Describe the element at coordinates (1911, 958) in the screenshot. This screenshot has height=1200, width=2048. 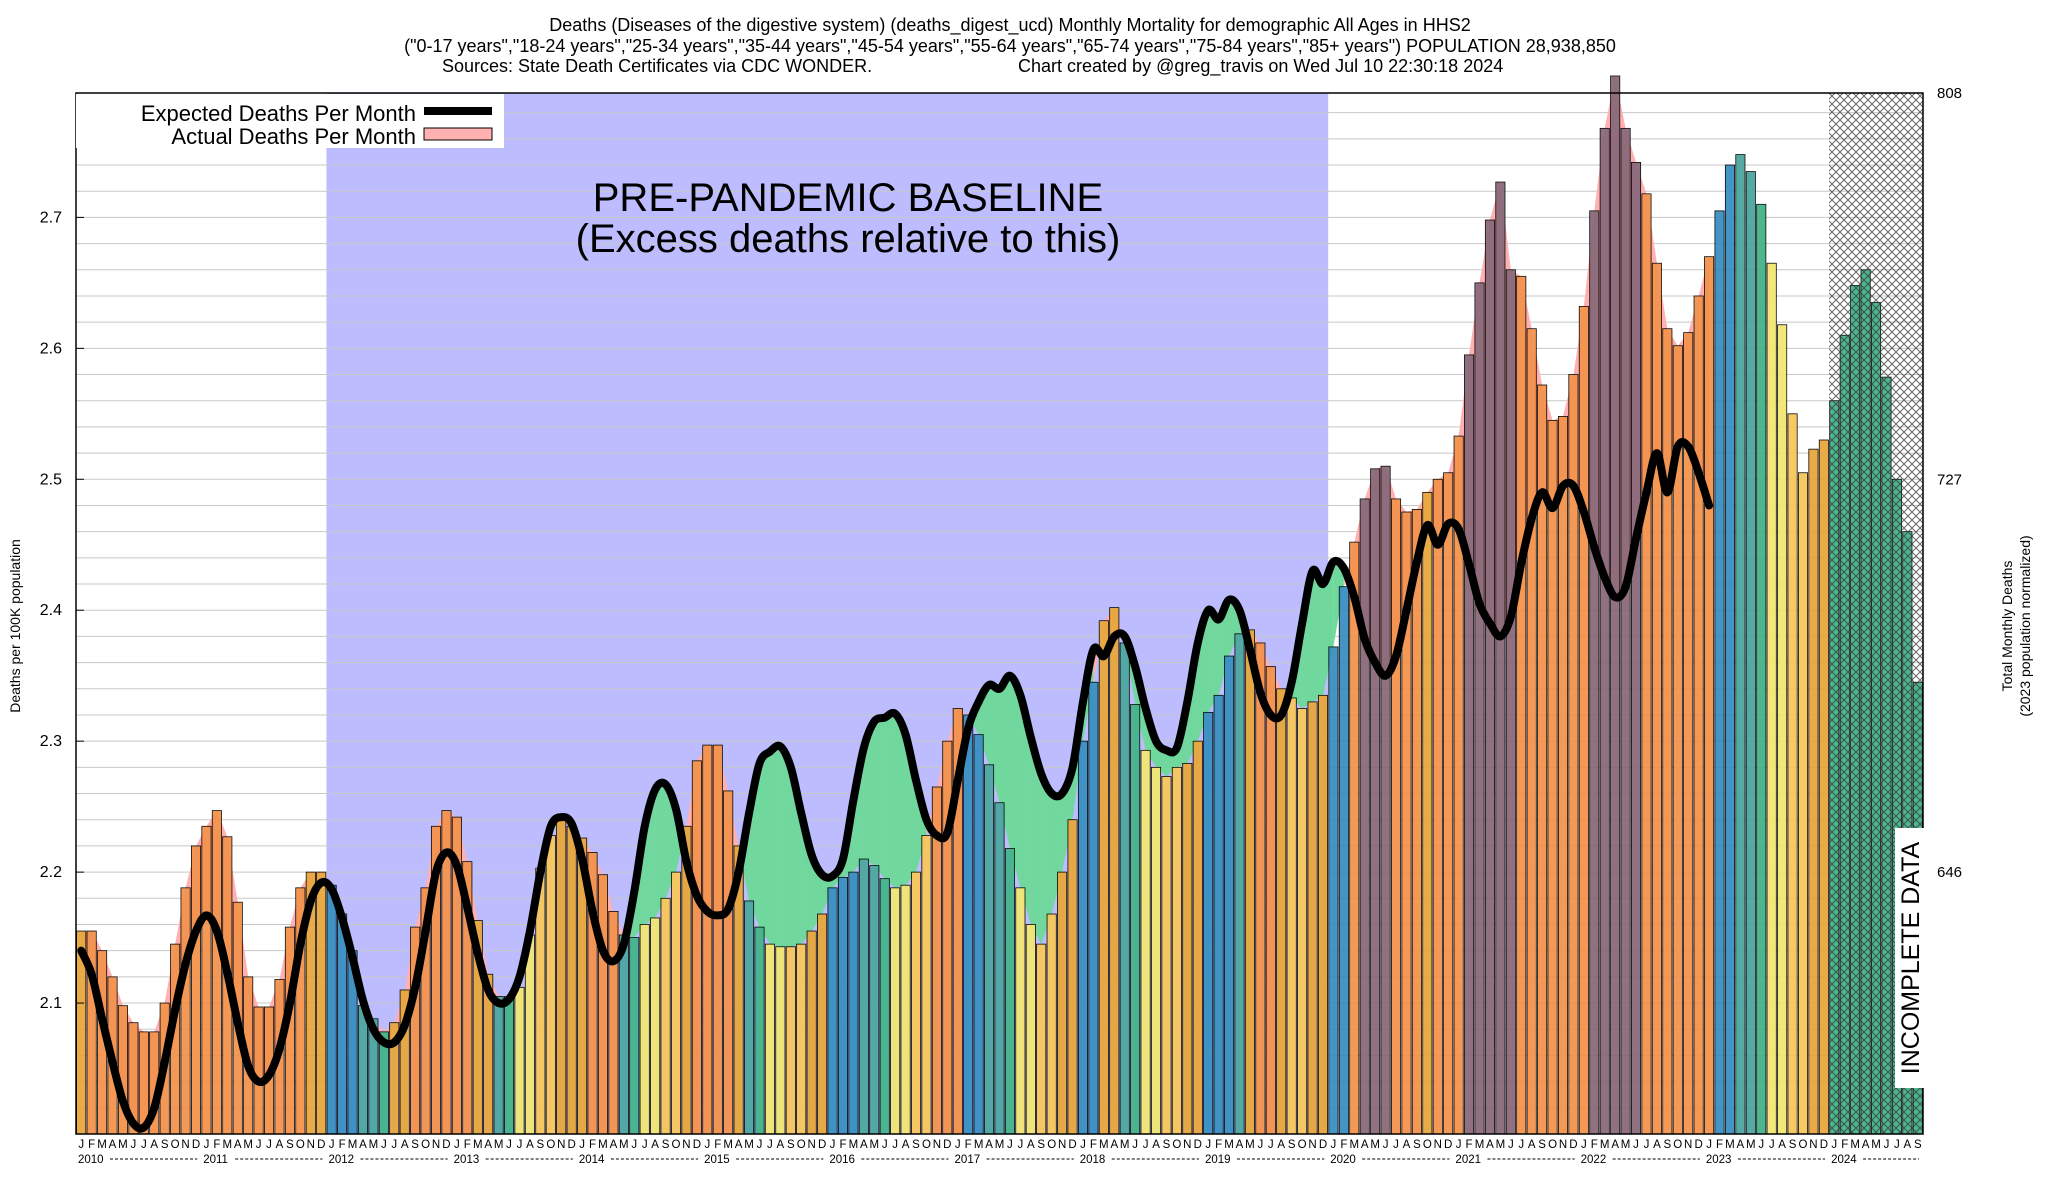
I see `incomplete-label-box: INCOMPLETE DATA` at that location.